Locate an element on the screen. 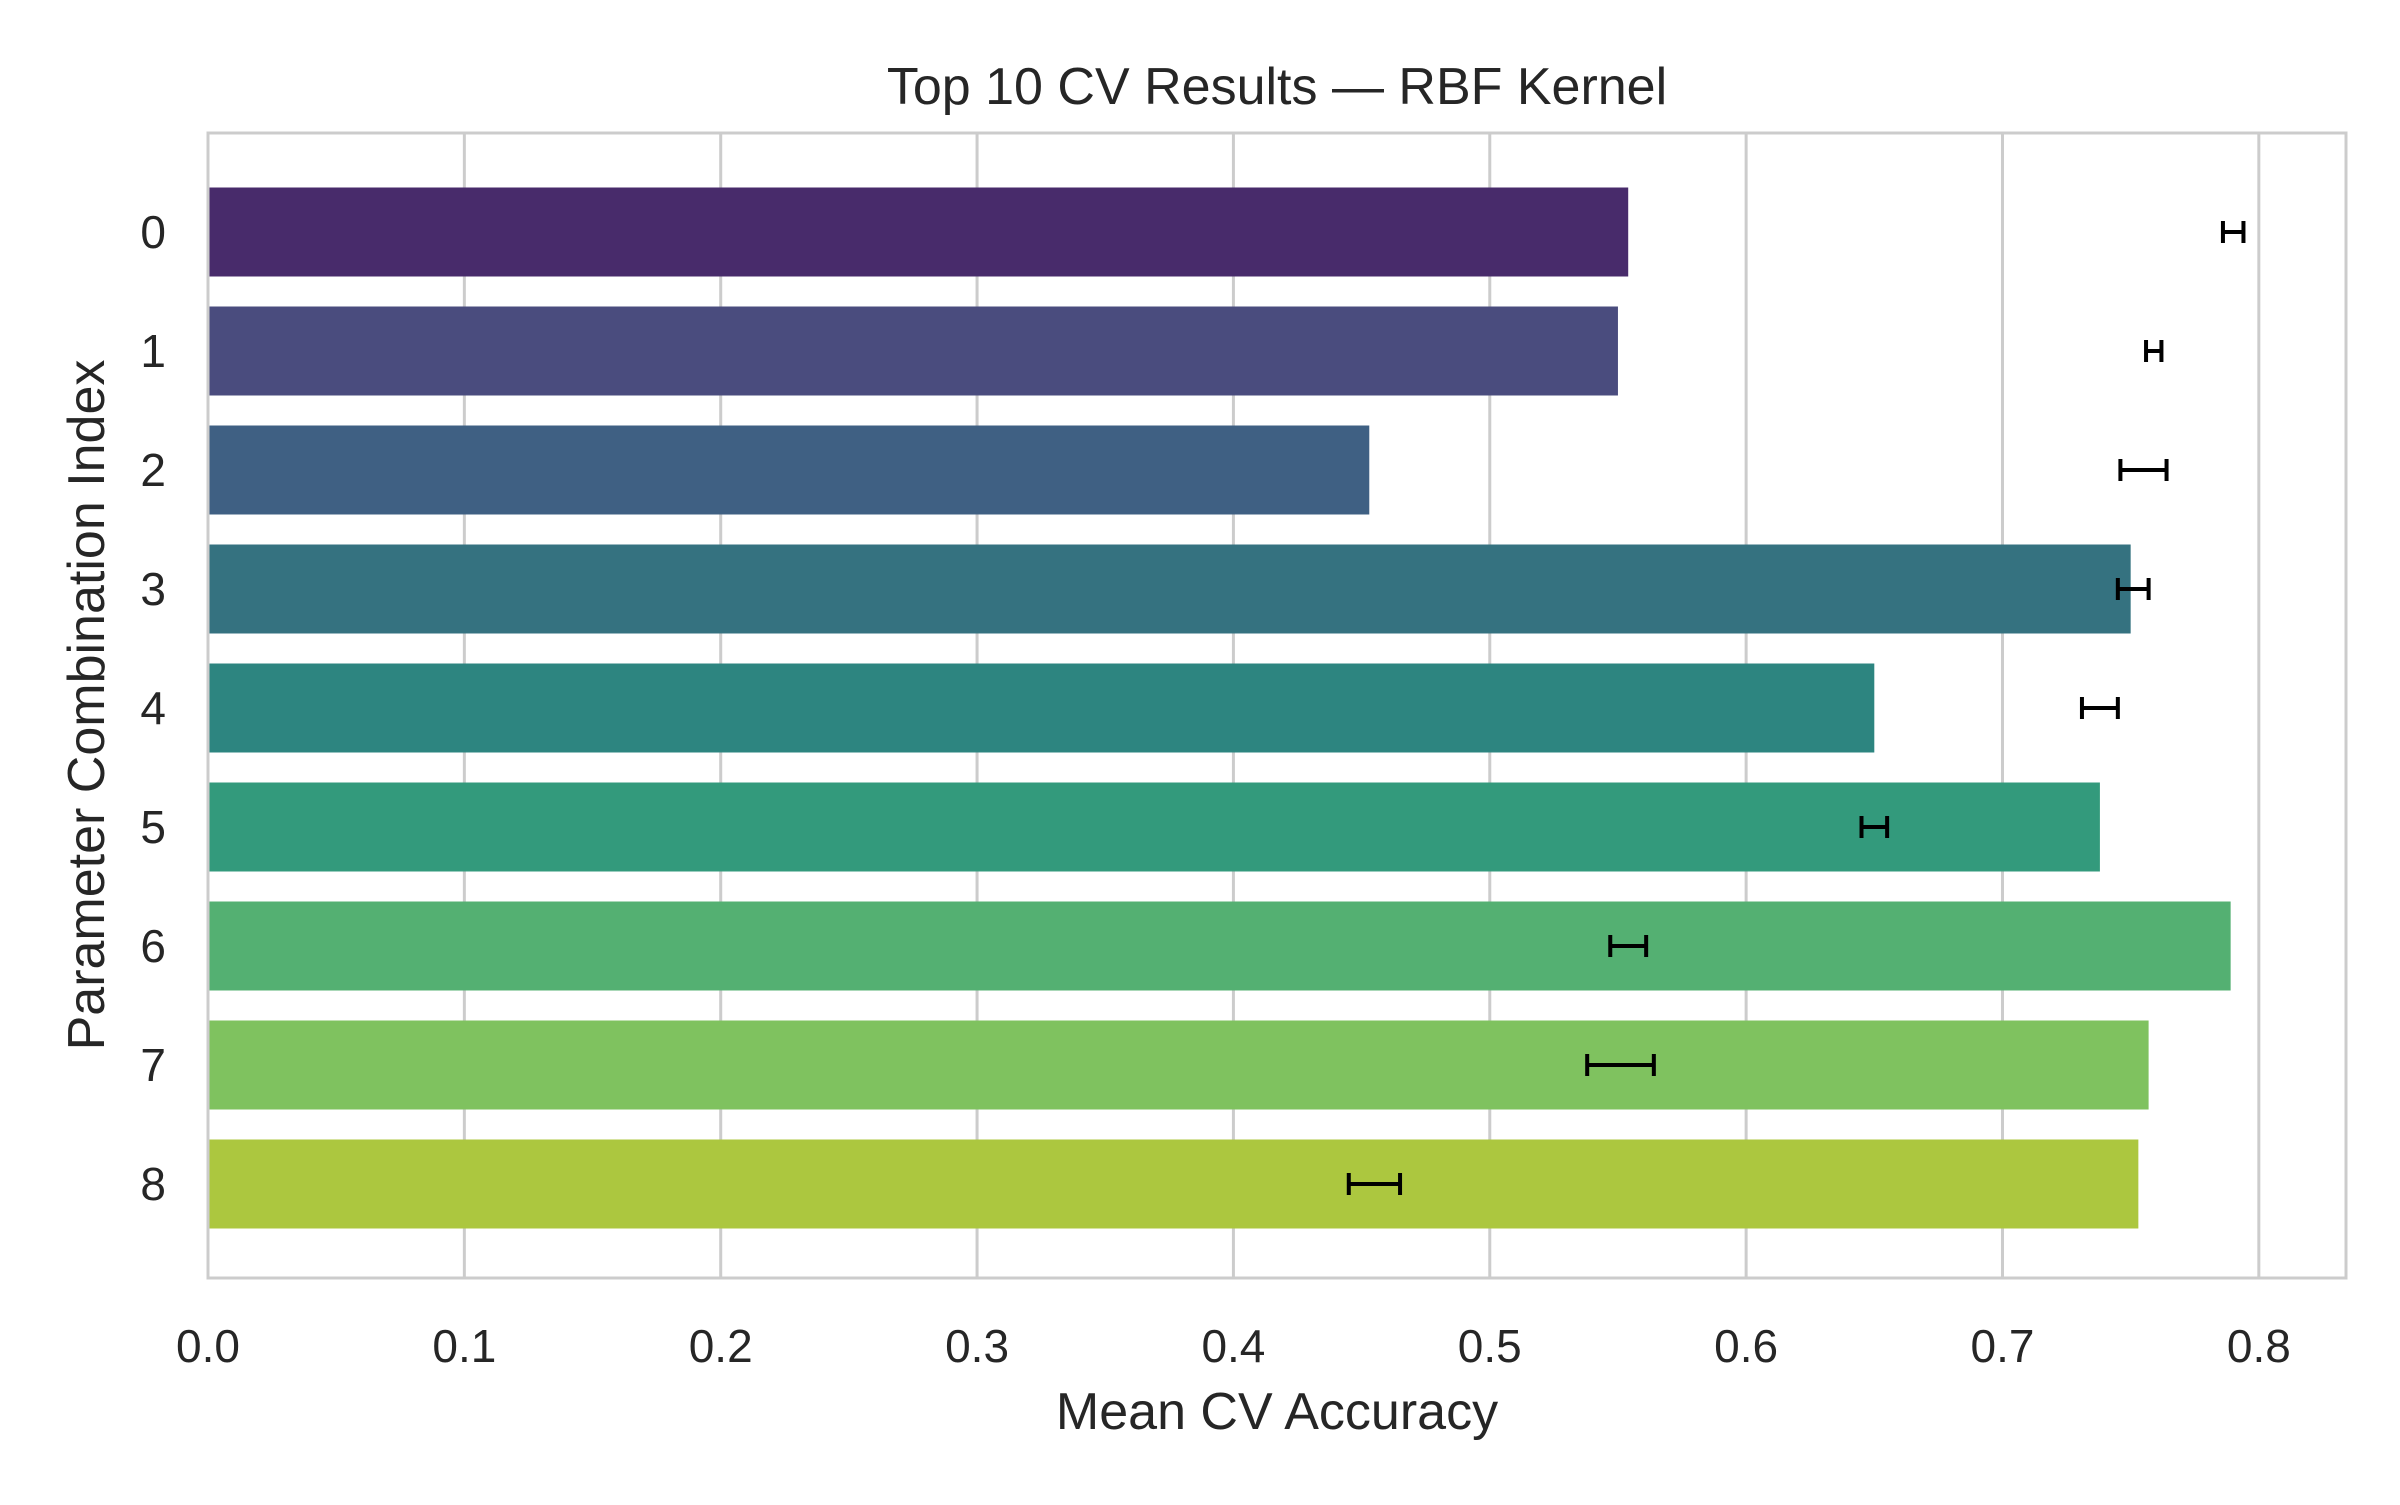 This screenshot has height=1505, width=2400. y-tick-labels: 0 1 2 3 4 5 6 7 8 is located at coordinates (153, 708).